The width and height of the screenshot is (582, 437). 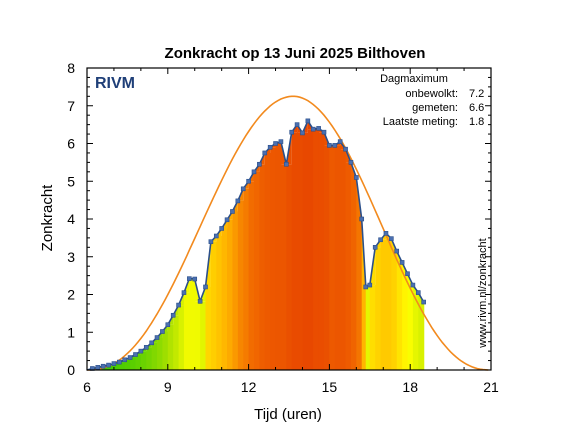 What do you see at coordinates (71, 68) in the screenshot?
I see `y-tick-label: 8` at bounding box center [71, 68].